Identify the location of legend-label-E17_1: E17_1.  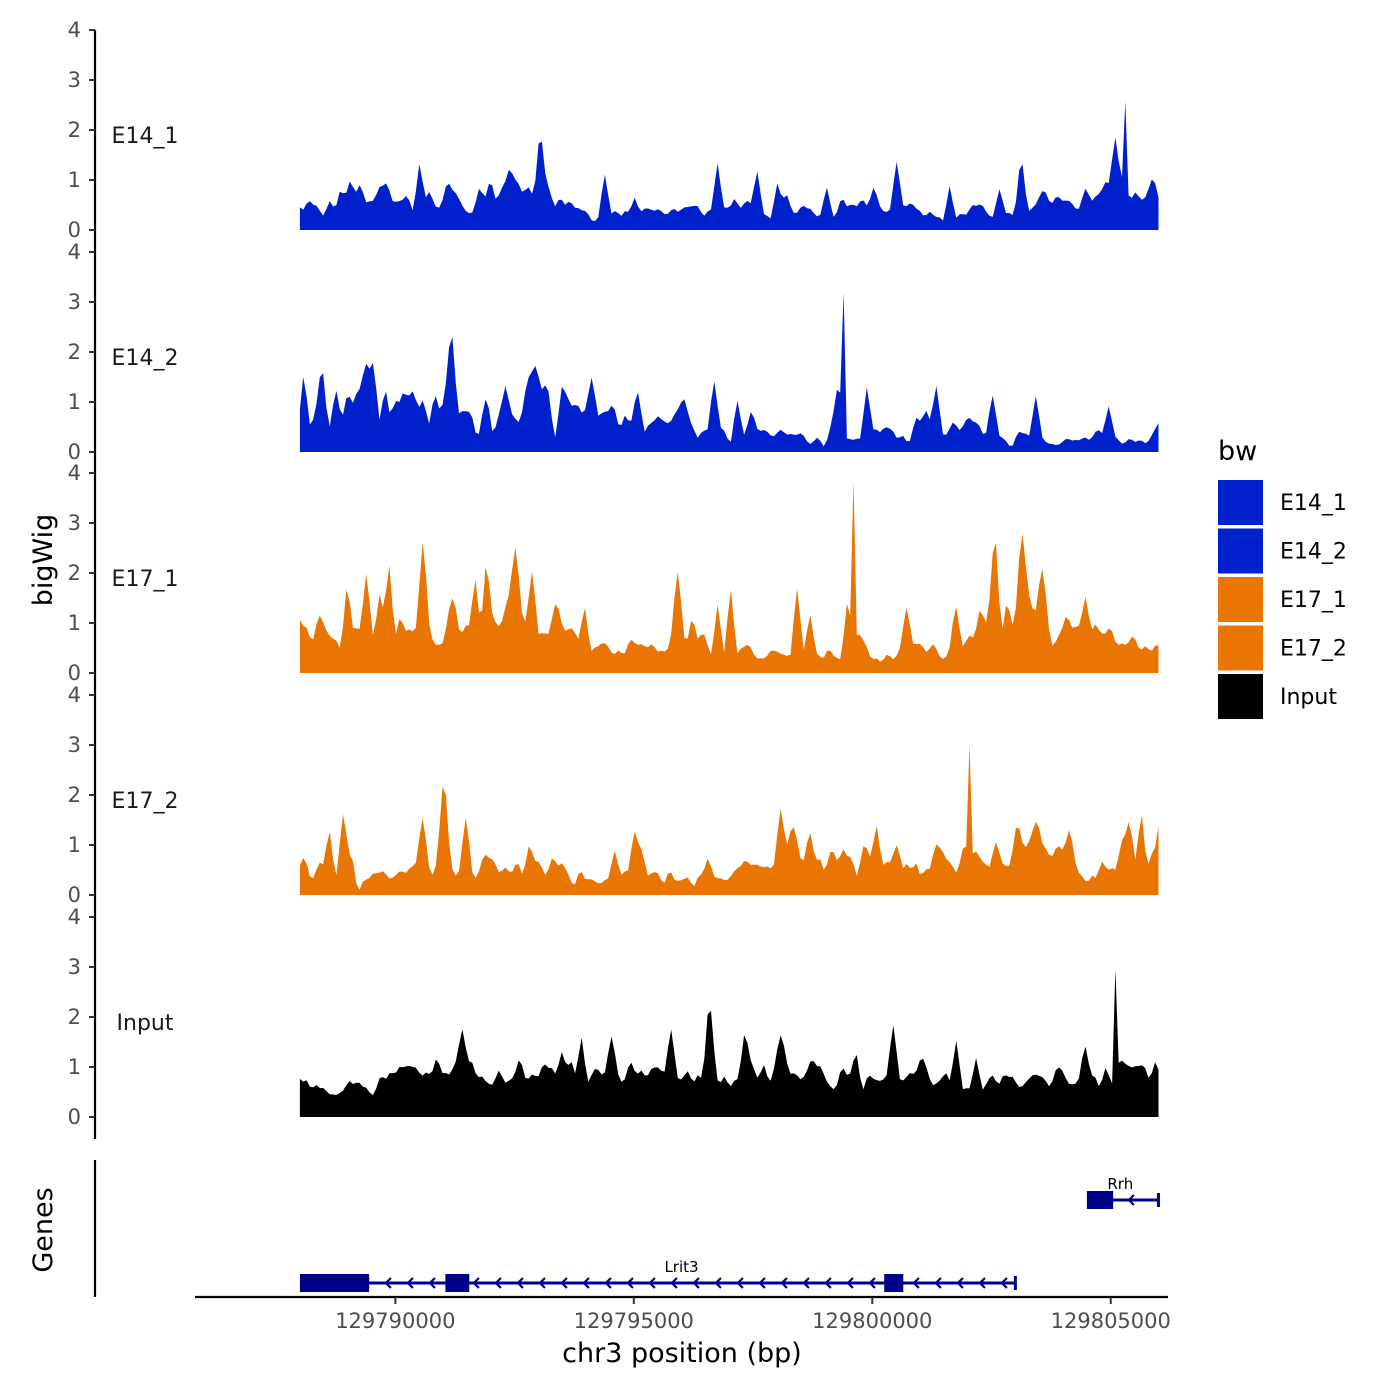
(1313, 600).